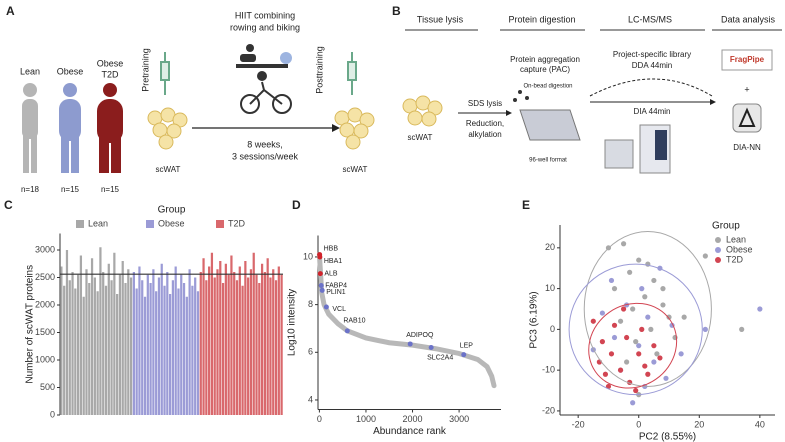 This screenshot has height=442, width=785. What do you see at coordinates (652, 65) in the screenshot?
I see `step-note: DDA 44min` at bounding box center [652, 65].